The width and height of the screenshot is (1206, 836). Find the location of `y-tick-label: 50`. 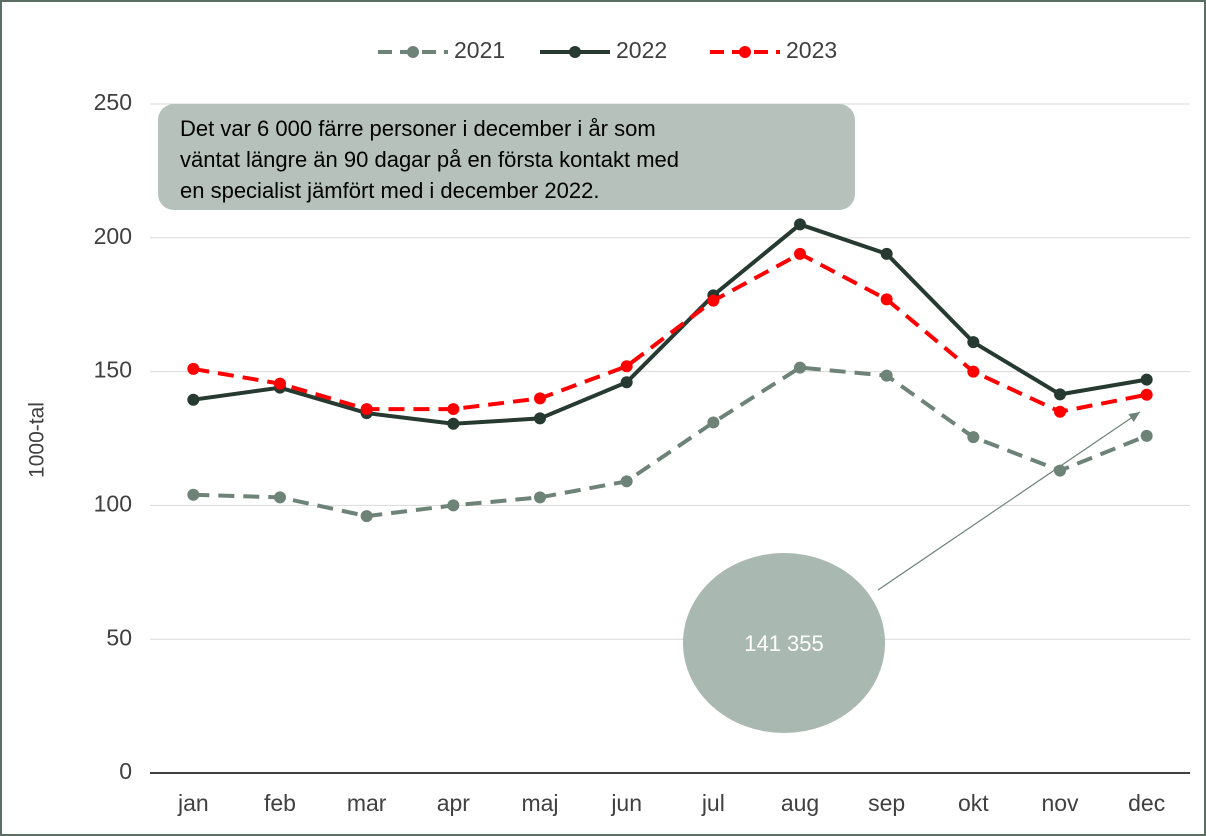

y-tick-label: 50 is located at coordinates (119, 637).